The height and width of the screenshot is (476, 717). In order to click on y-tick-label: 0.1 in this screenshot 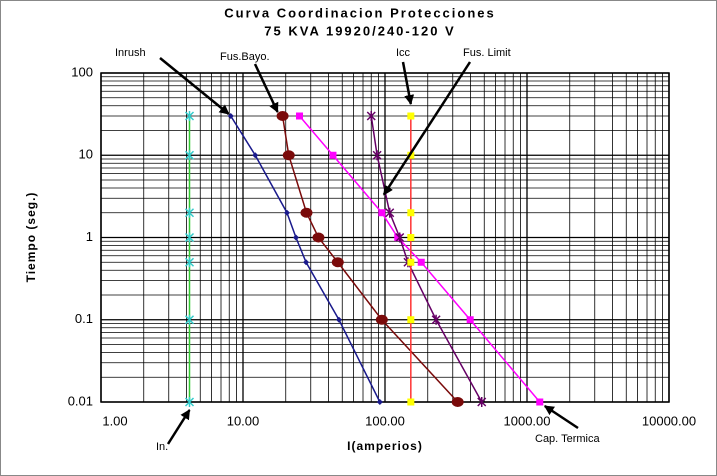, I will do `click(84, 318)`.